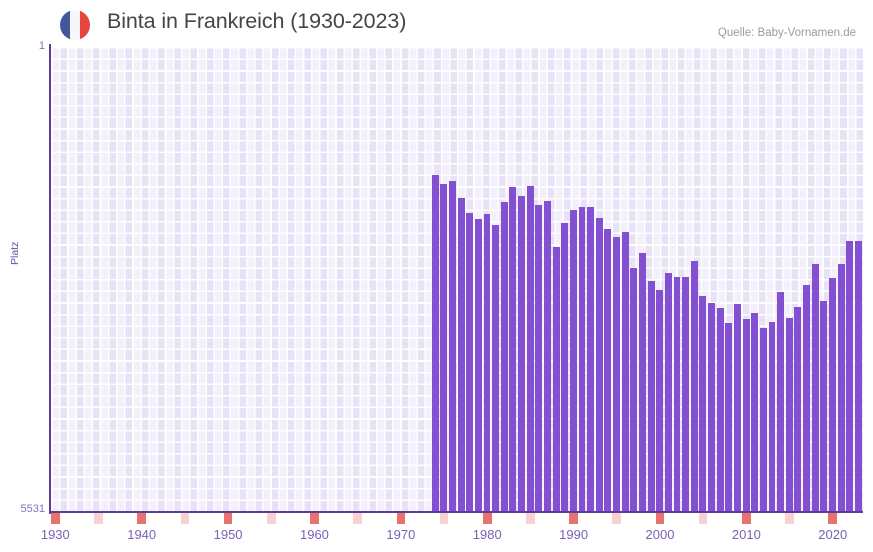 The image size is (873, 552). I want to click on x-axis-label: 1950, so click(228, 534).